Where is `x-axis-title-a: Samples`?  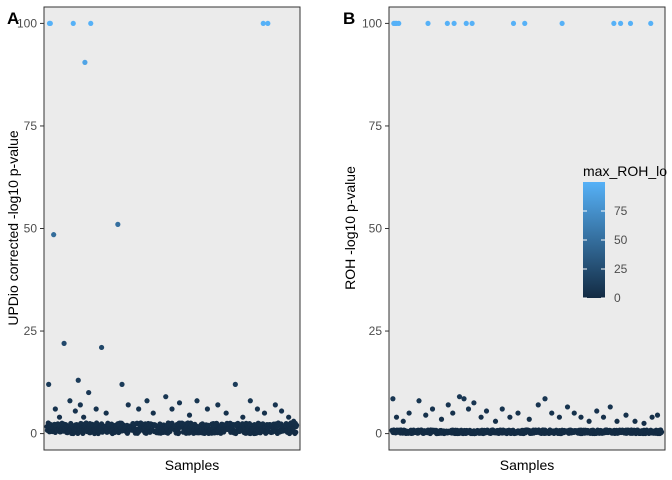 x-axis-title-a: Samples is located at coordinates (192, 465).